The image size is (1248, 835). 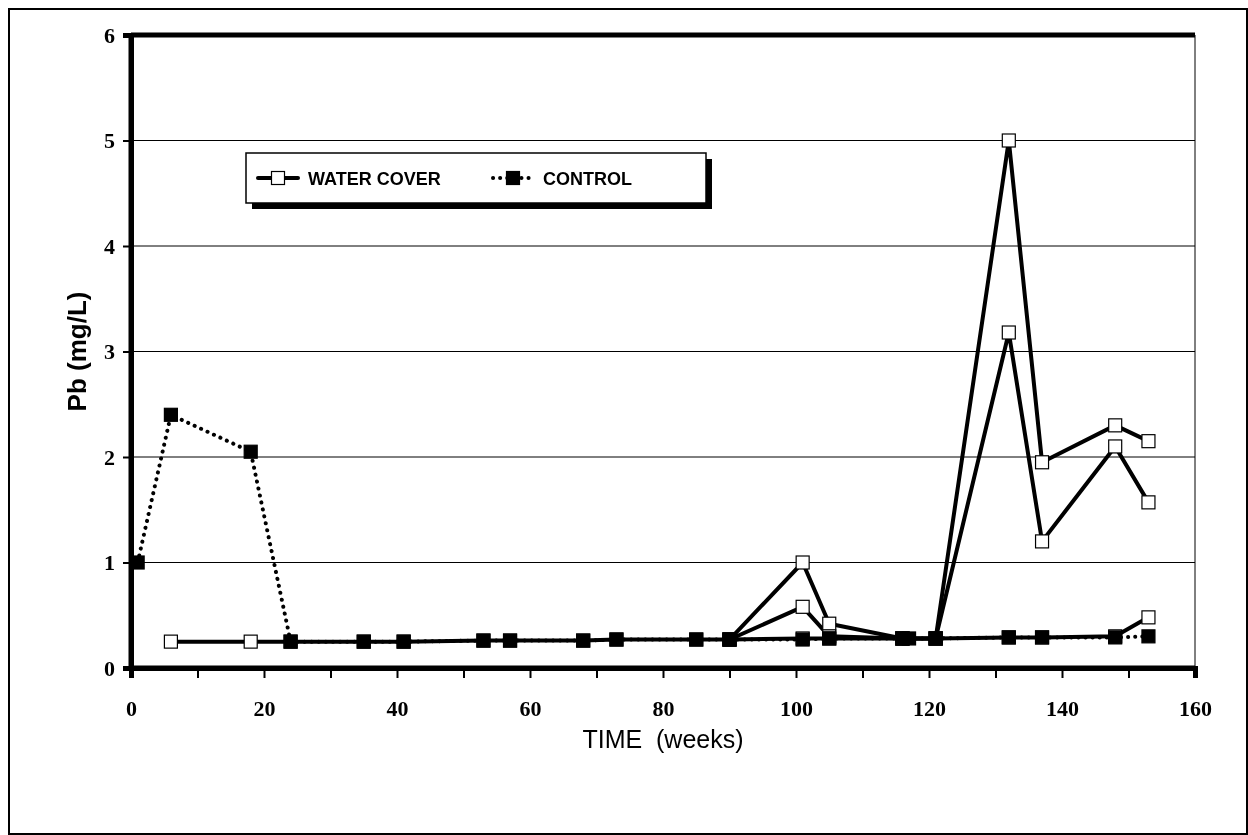 What do you see at coordinates (109, 668) in the screenshot?
I see `y-tick-label: 0` at bounding box center [109, 668].